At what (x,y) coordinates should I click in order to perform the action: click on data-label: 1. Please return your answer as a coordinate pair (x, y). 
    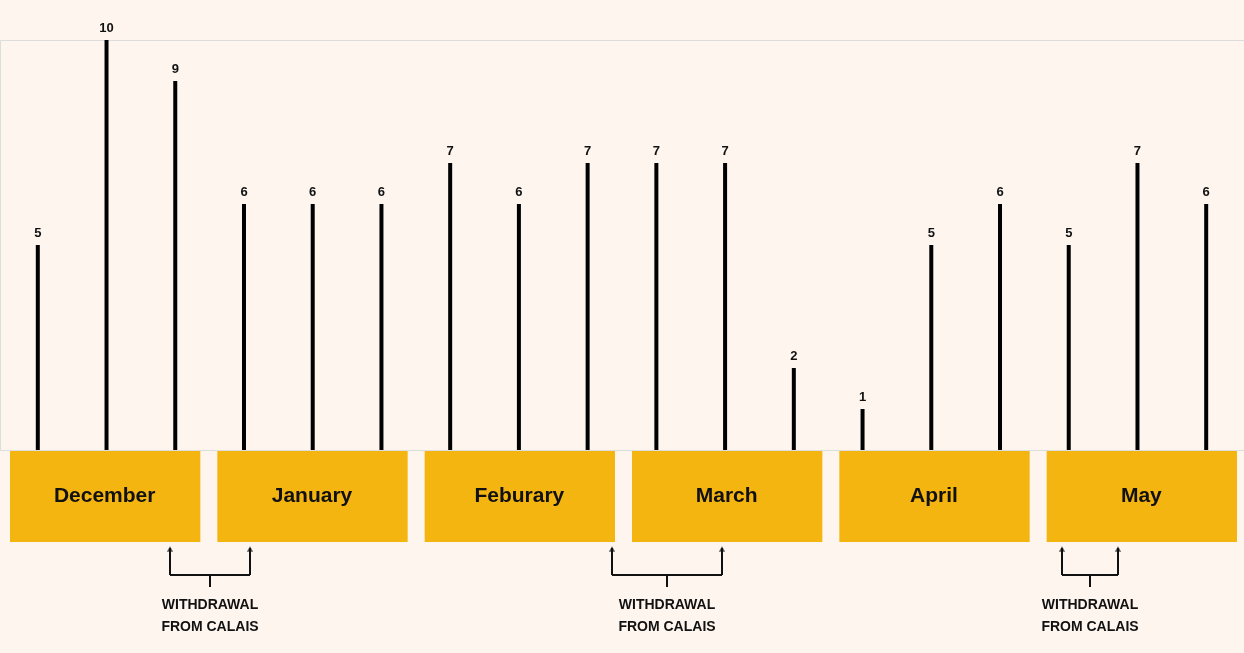
    Looking at the image, I should click on (862, 396).